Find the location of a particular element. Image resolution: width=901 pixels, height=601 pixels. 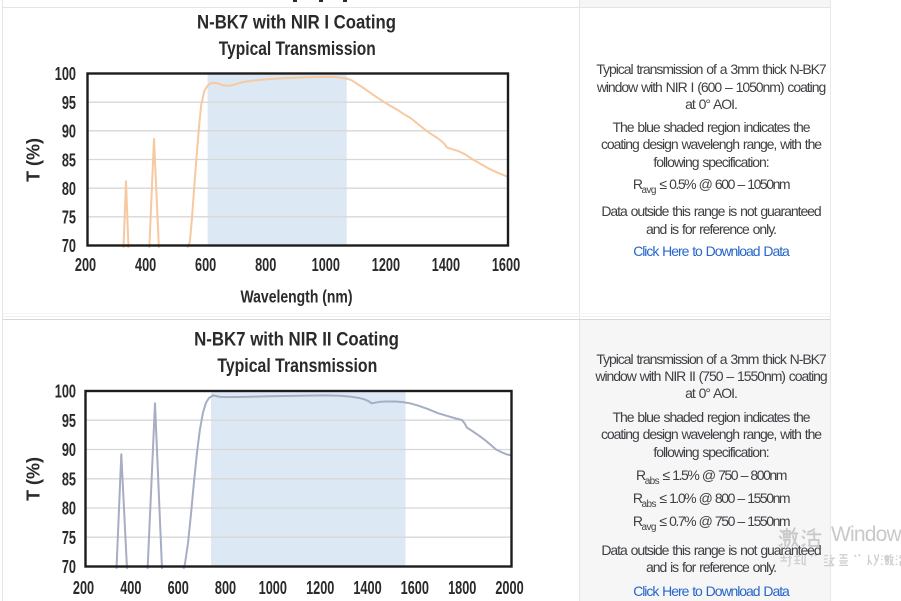

svg-text: Wavelength (nm) is located at coordinates (296, 297).